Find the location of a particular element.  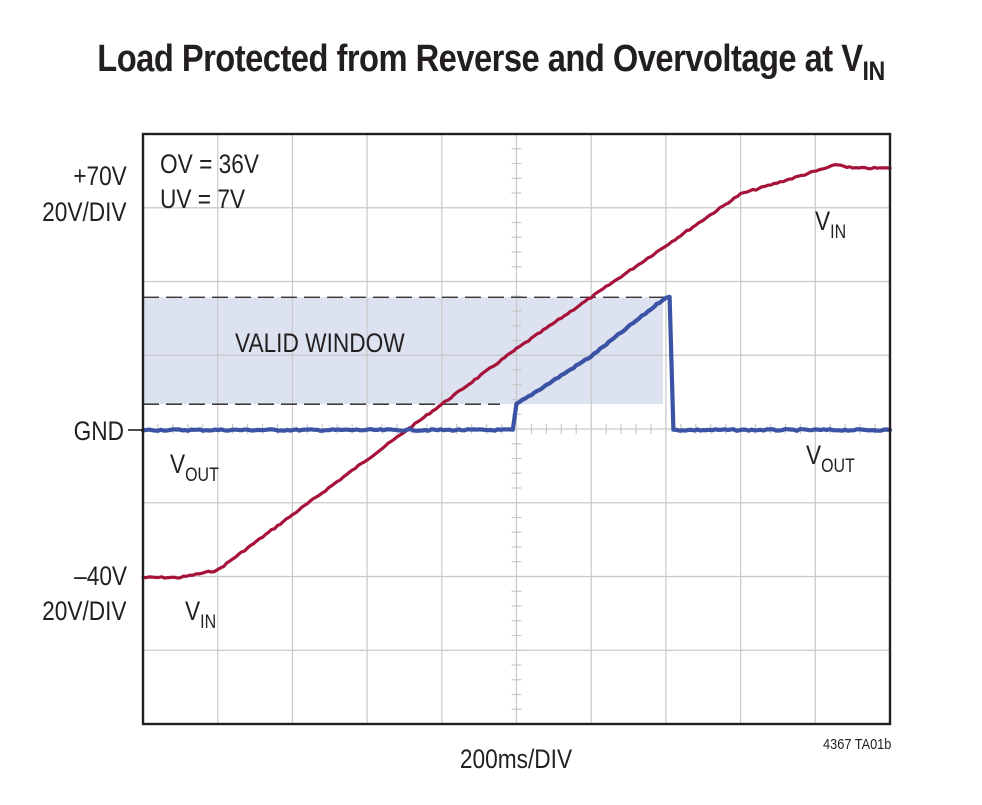

valid-window-area is located at coordinates (403, 351).